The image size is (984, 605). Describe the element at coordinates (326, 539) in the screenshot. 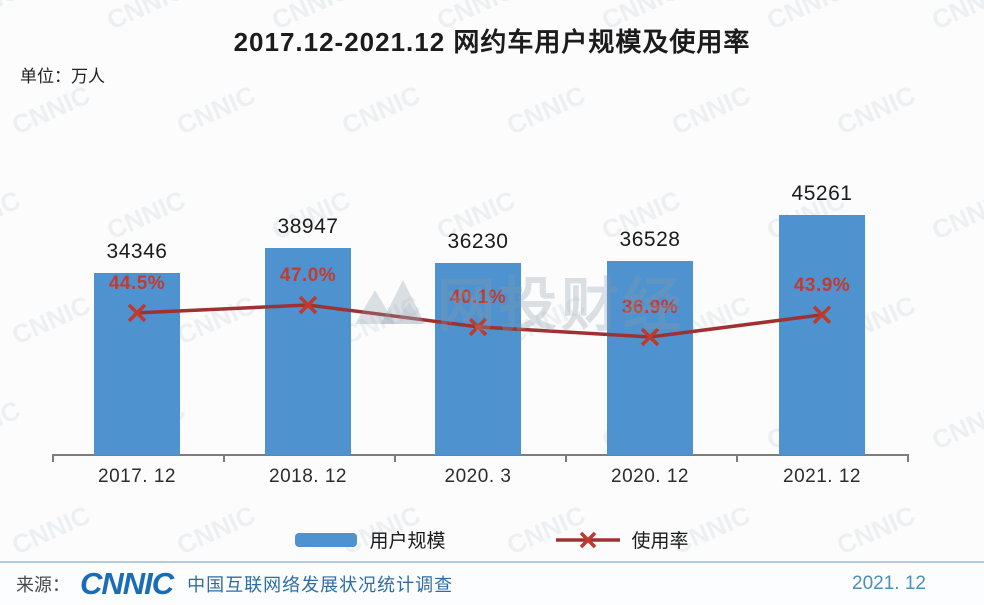

I see `bar-series-swatch` at that location.